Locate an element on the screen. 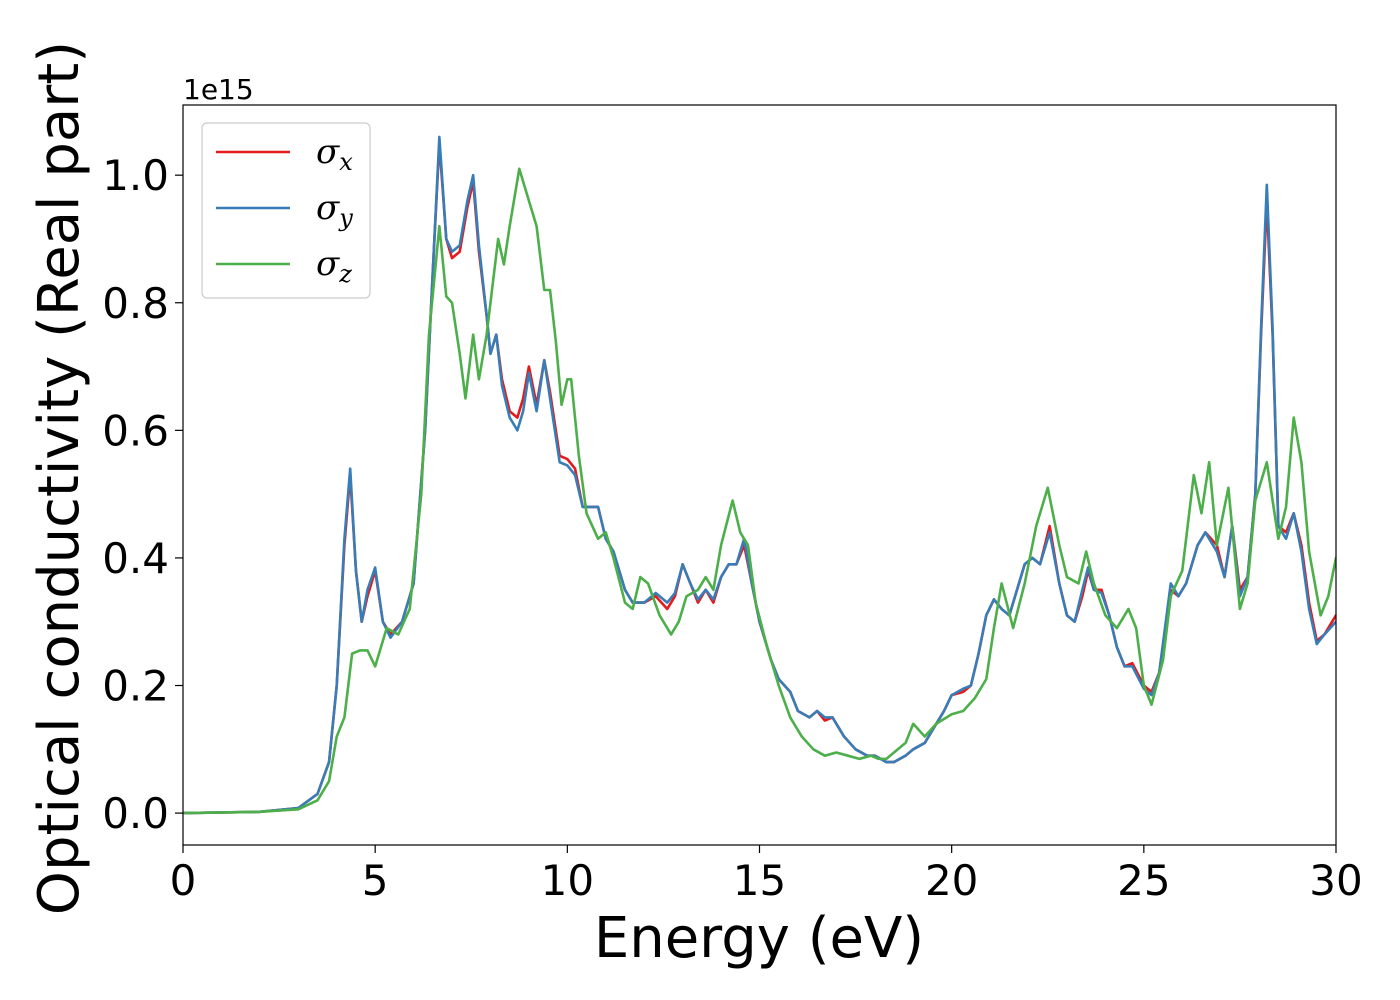 The width and height of the screenshot is (1400, 1000). y-tick-label: 0.2 is located at coordinates (135, 686).